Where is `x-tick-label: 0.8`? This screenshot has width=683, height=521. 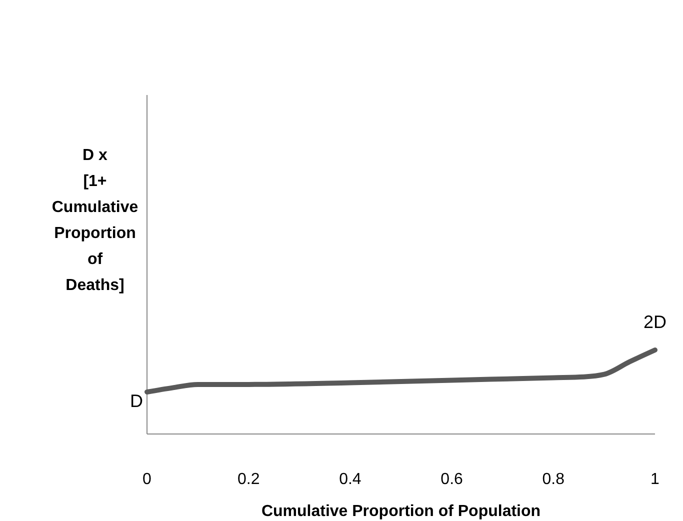 x-tick-label: 0.8 is located at coordinates (553, 479).